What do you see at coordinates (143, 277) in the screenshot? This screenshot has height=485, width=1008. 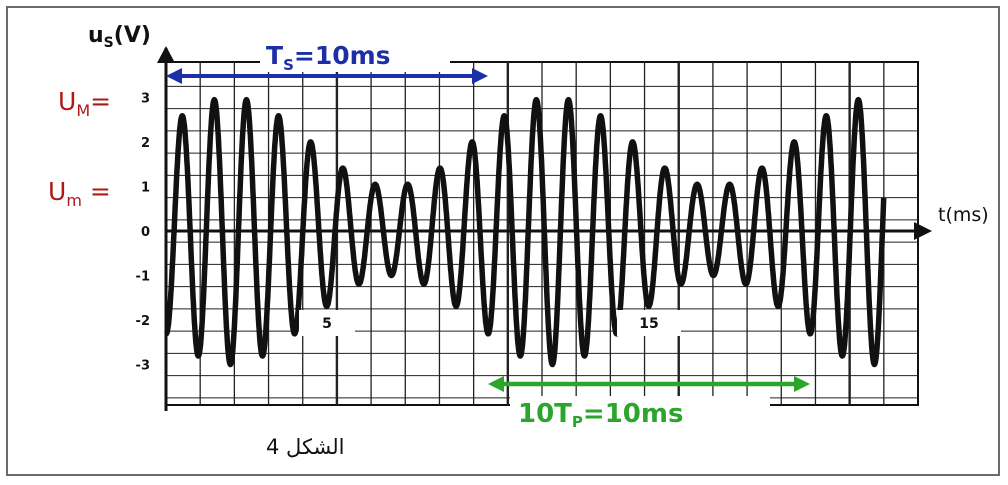 I see `y-tick-label: -1` at bounding box center [143, 277].